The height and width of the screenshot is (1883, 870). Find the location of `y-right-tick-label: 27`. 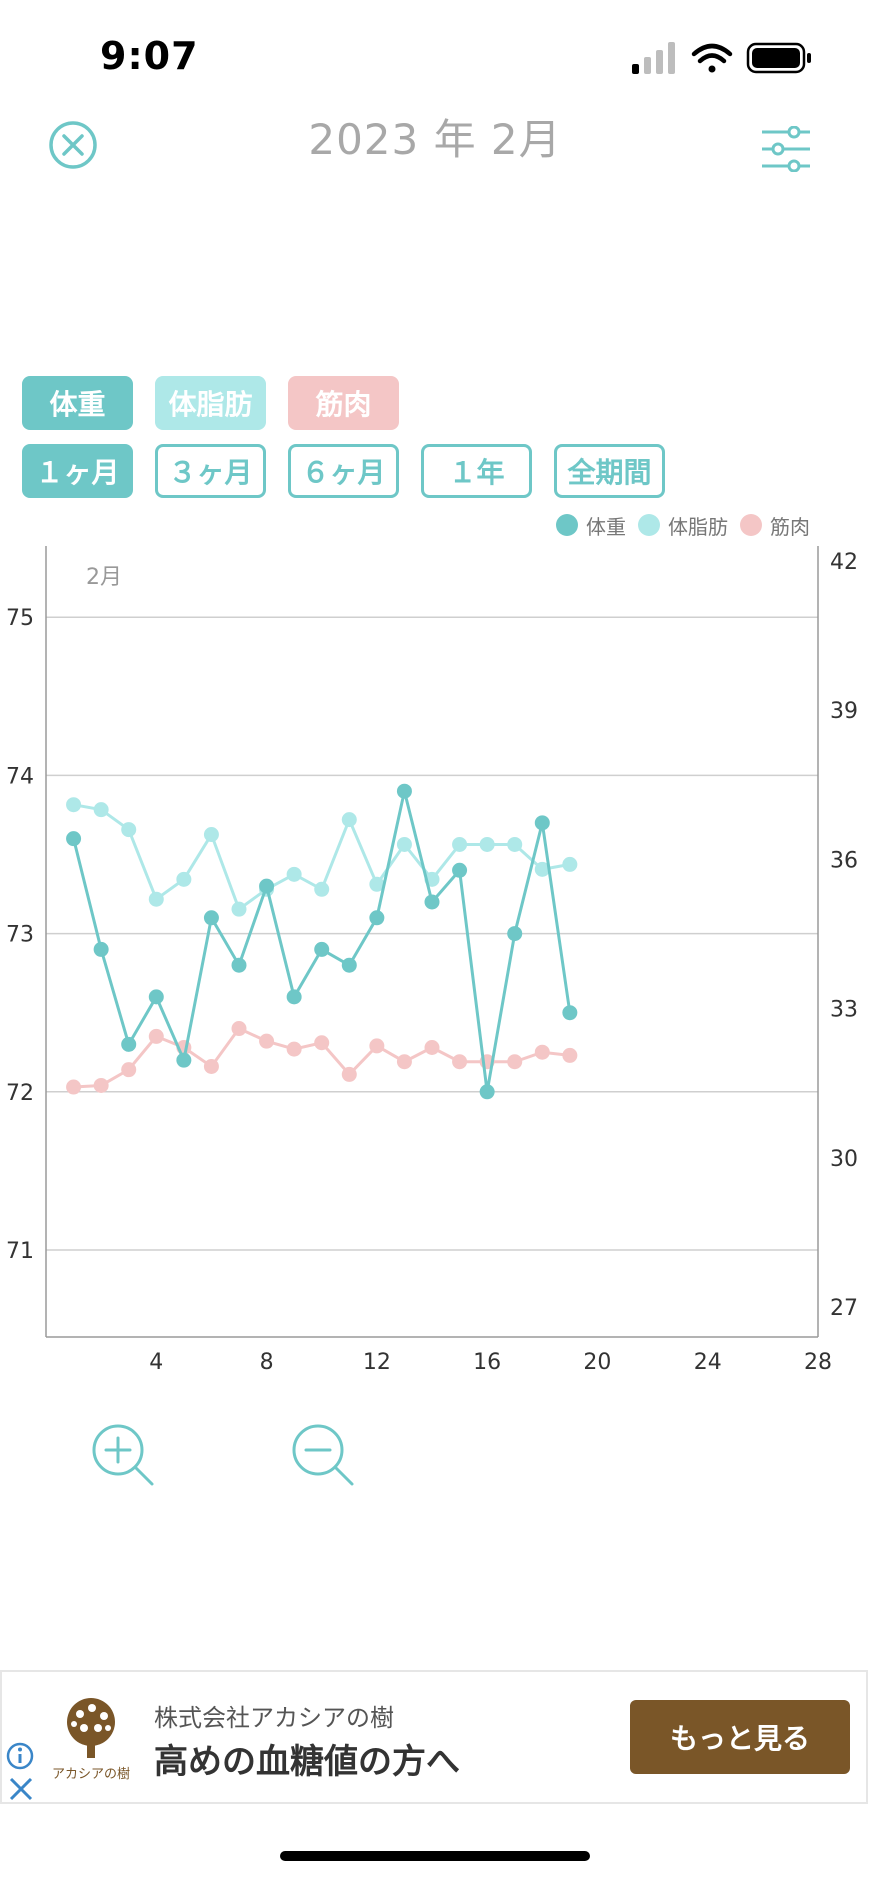

y-right-tick-label: 27 is located at coordinates (844, 1308).